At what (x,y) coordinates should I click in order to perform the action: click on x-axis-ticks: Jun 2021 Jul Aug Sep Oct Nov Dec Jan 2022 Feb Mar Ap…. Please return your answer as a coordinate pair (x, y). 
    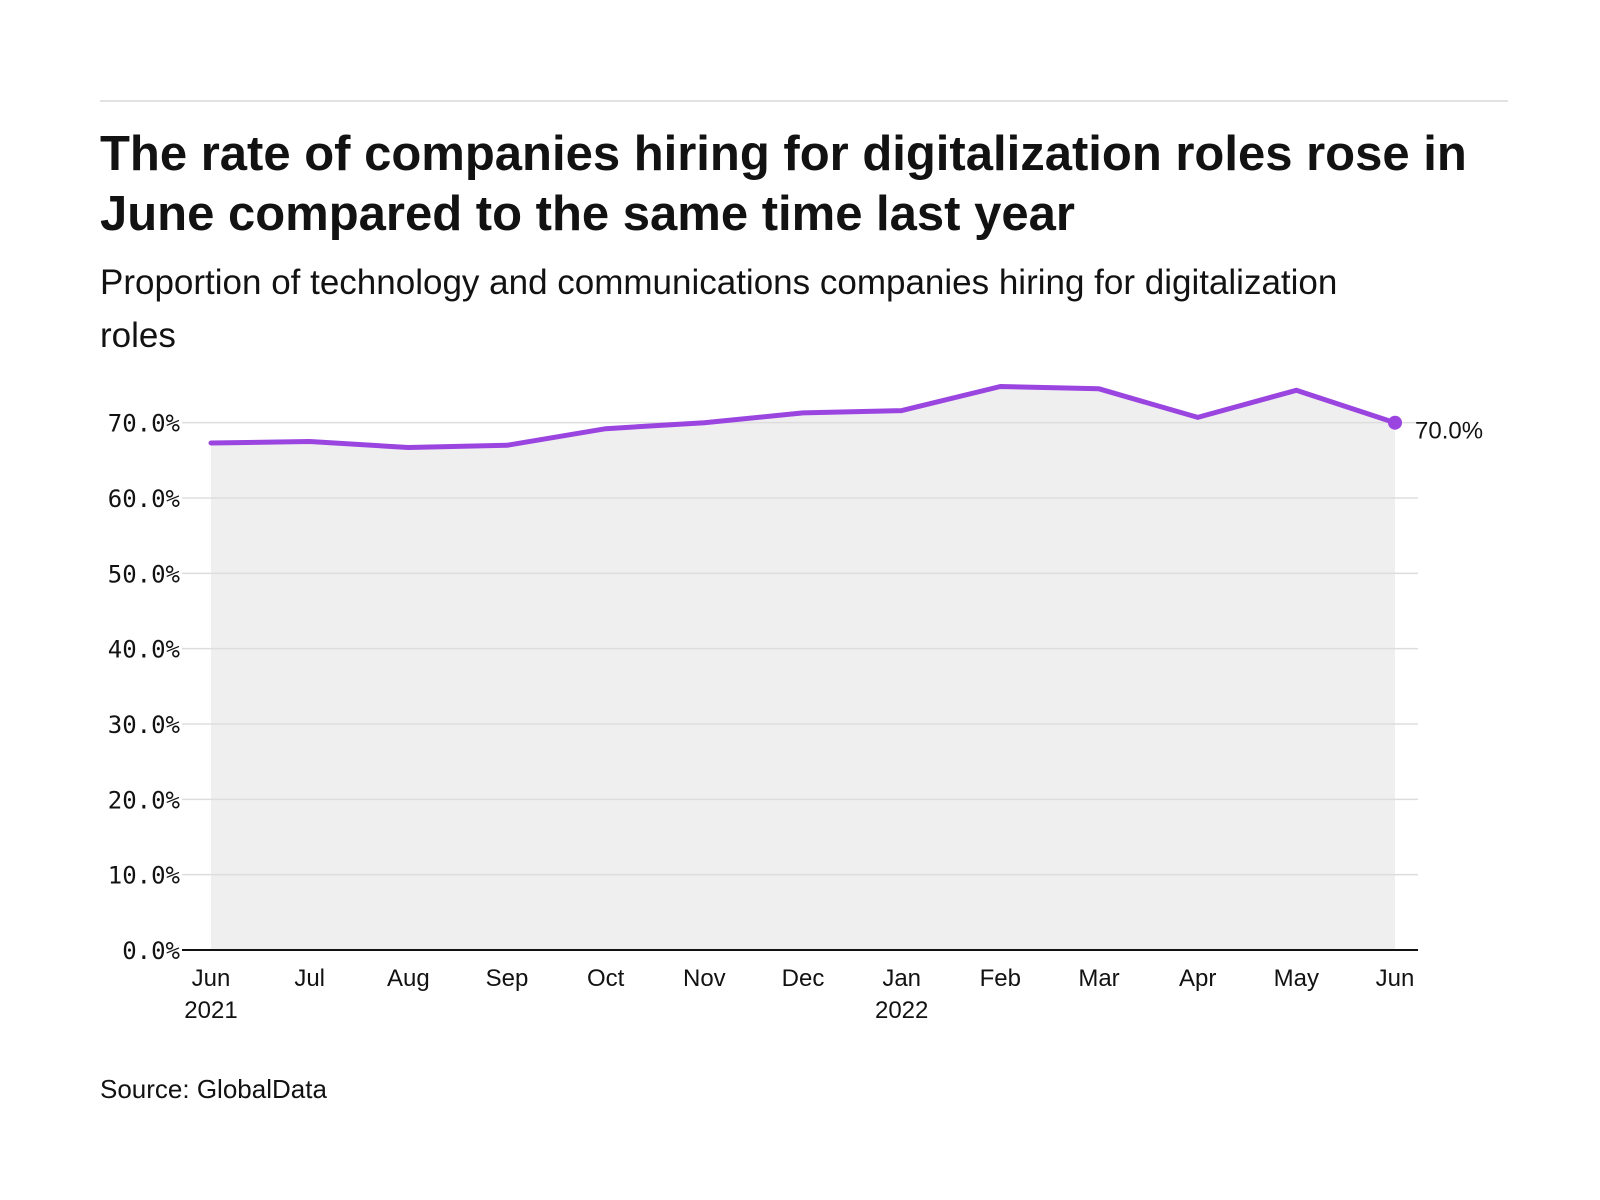
    Looking at the image, I should click on (799, 994).